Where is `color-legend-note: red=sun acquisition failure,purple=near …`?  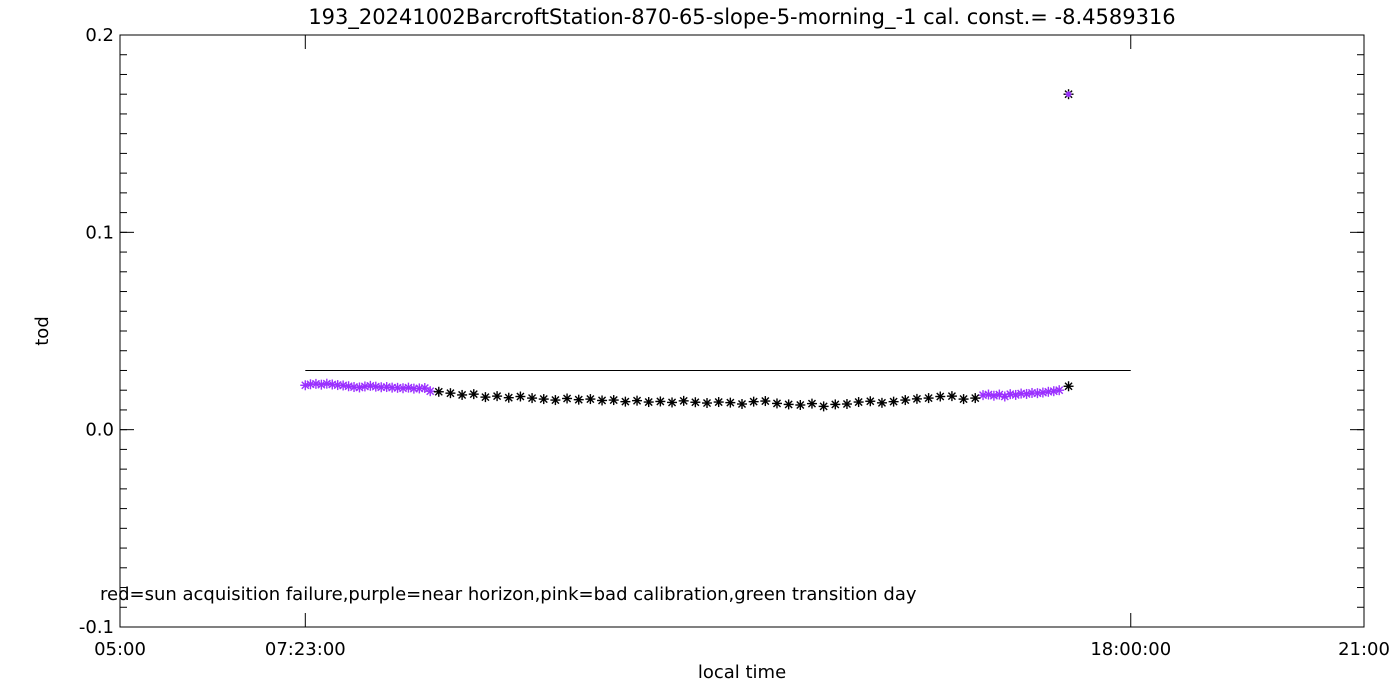 color-legend-note: red=sun acquisition failure,purple=near … is located at coordinates (508, 594).